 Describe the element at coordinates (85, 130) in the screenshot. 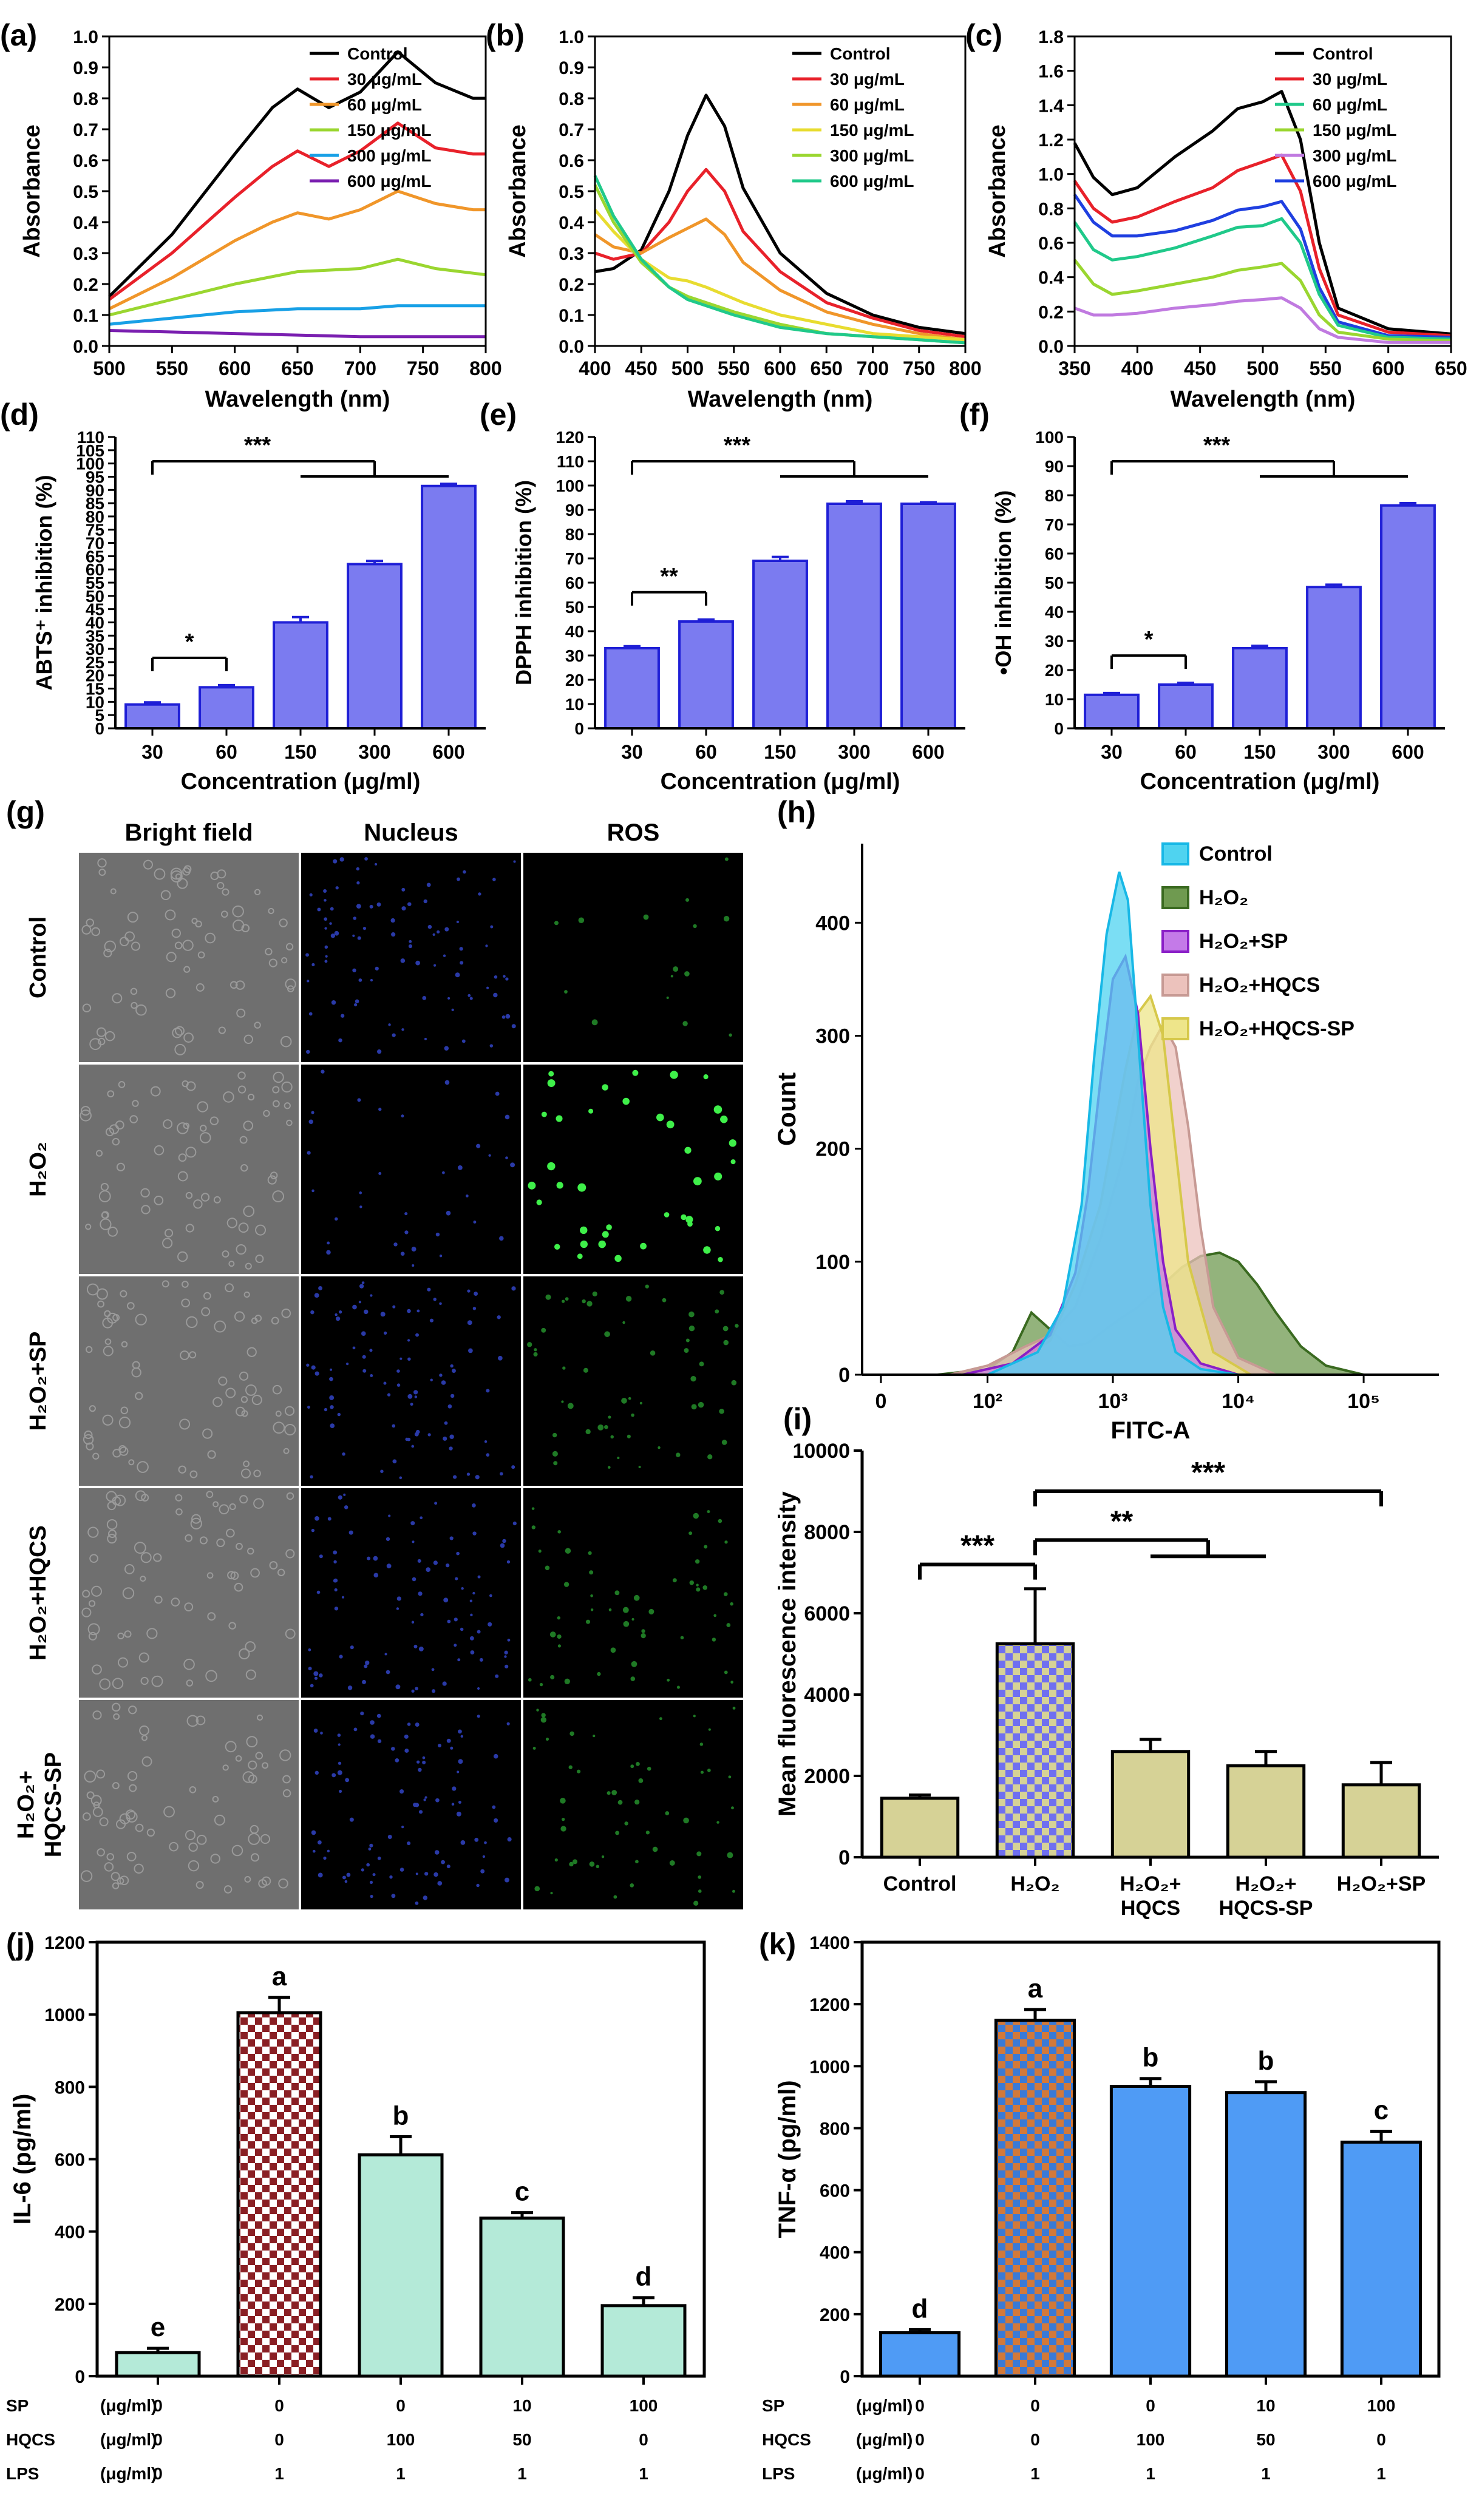

I see `y-tick-label: 0.7` at that location.